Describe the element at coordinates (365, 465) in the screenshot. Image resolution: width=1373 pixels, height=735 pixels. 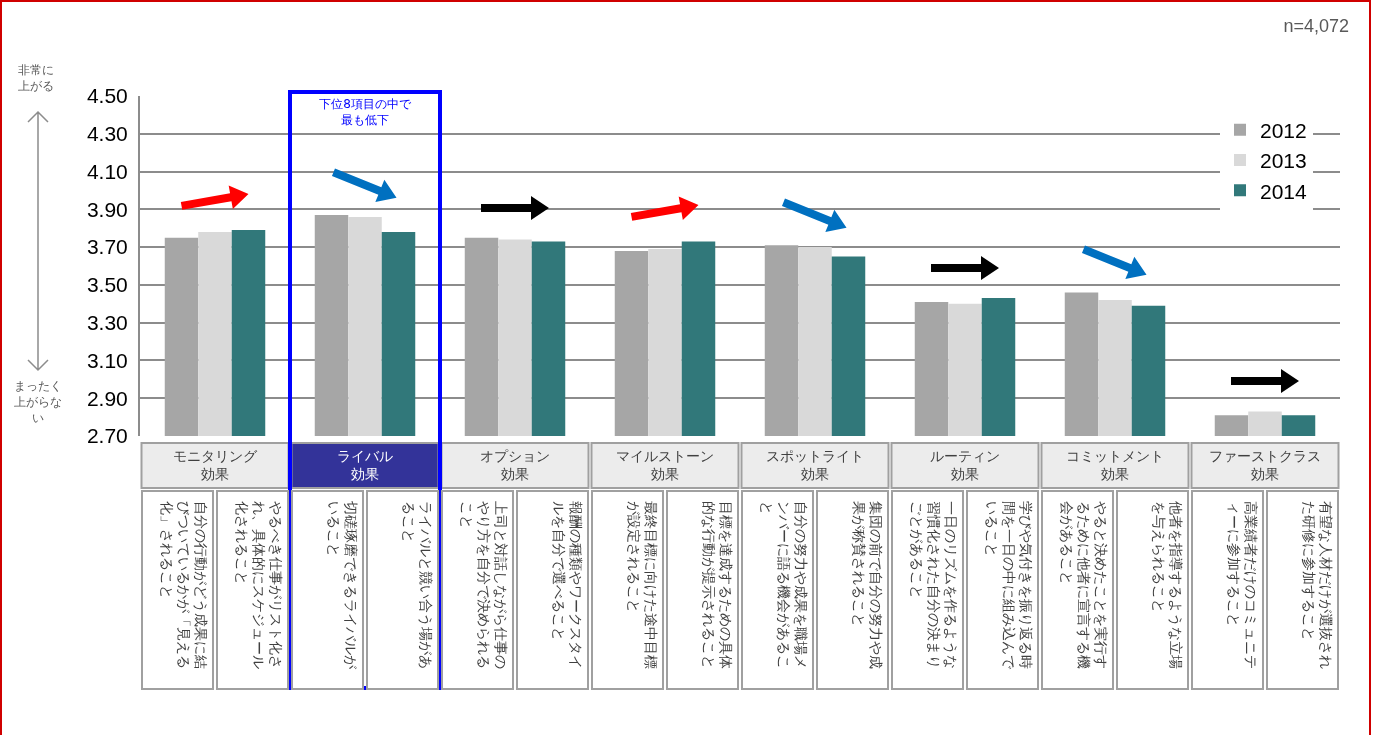
I see `x-tick-label: ライバル効果` at that location.